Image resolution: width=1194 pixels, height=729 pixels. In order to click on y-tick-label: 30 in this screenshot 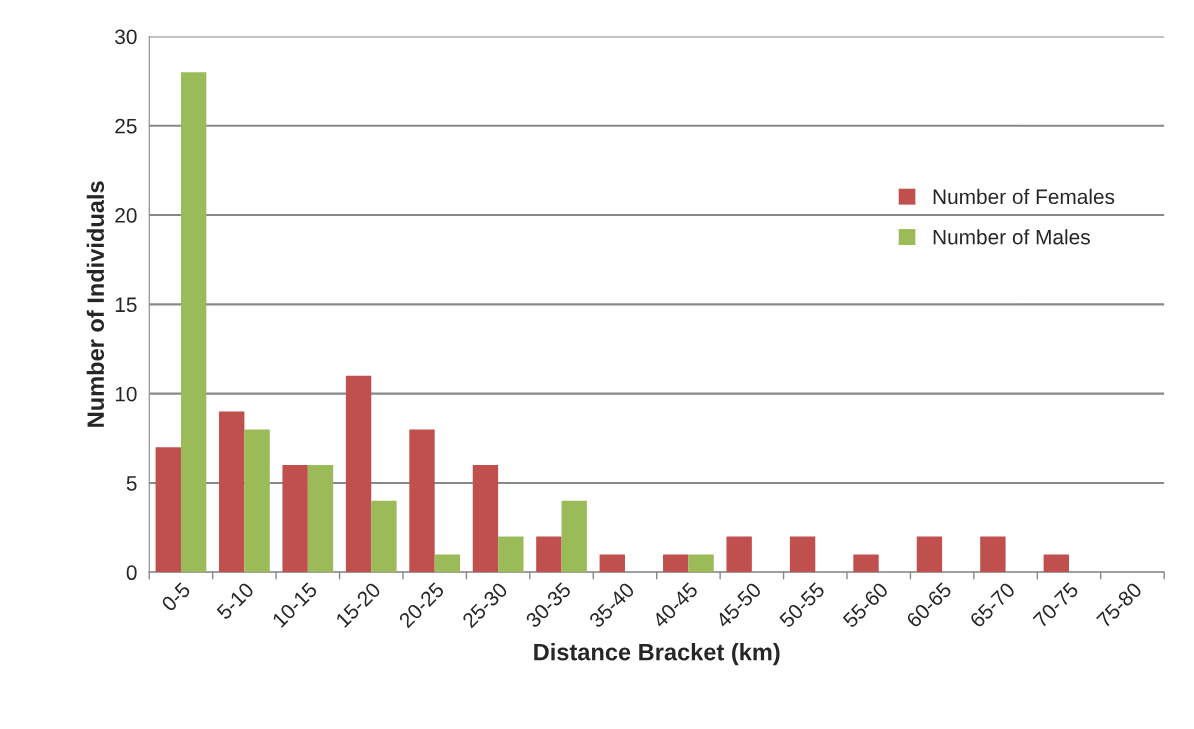, I will do `click(126, 37)`.